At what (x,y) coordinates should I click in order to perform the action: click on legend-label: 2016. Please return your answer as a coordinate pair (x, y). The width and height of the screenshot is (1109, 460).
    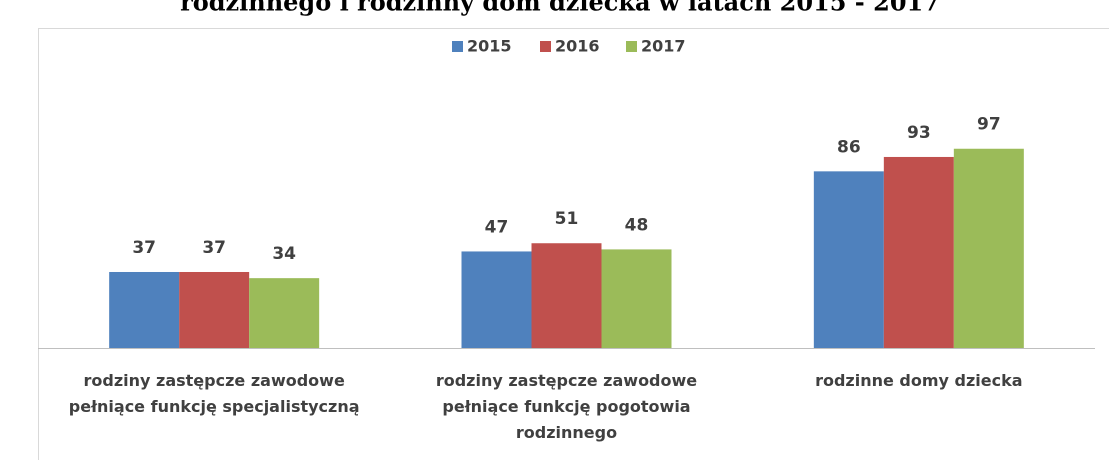
    Looking at the image, I should click on (577, 46).